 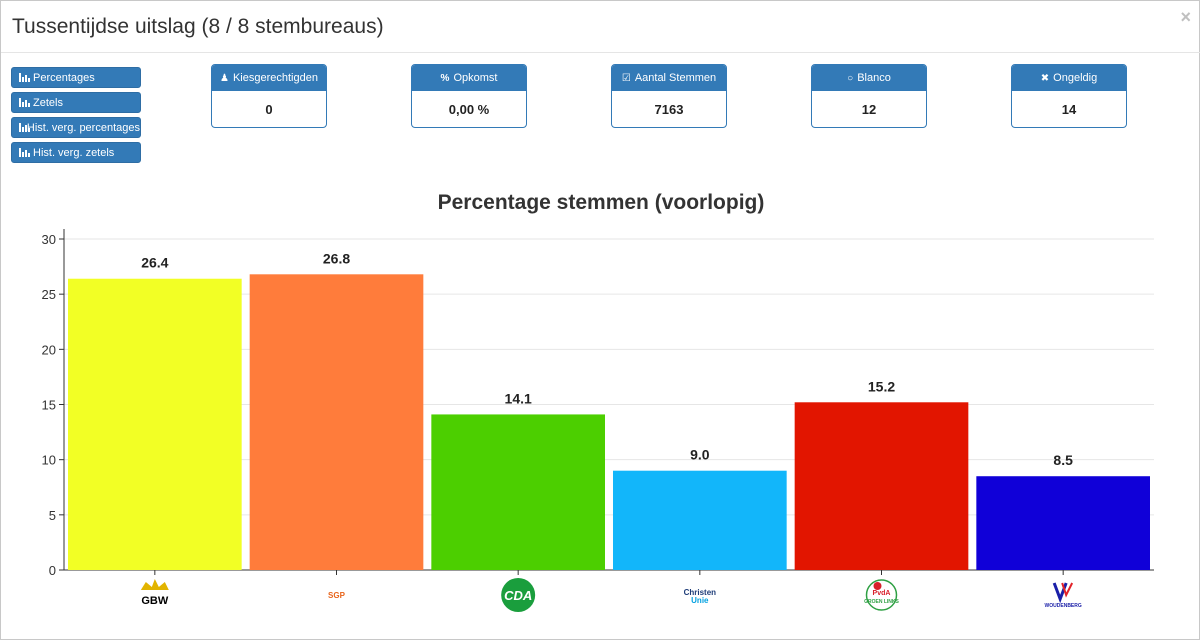 I want to click on seats-button: Zetels, so click(x=76, y=102).